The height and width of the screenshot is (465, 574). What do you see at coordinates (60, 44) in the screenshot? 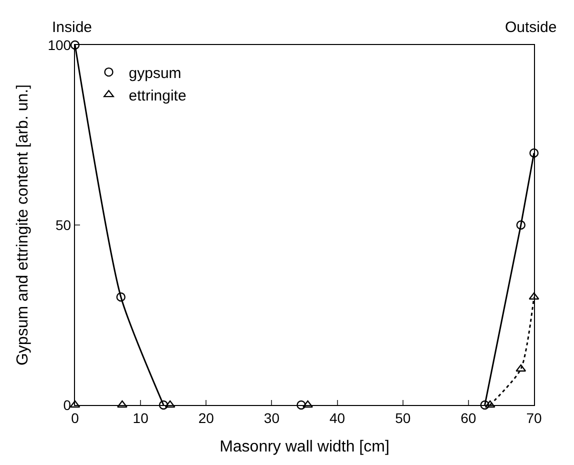
I see `y-tick-label: 100` at bounding box center [60, 44].